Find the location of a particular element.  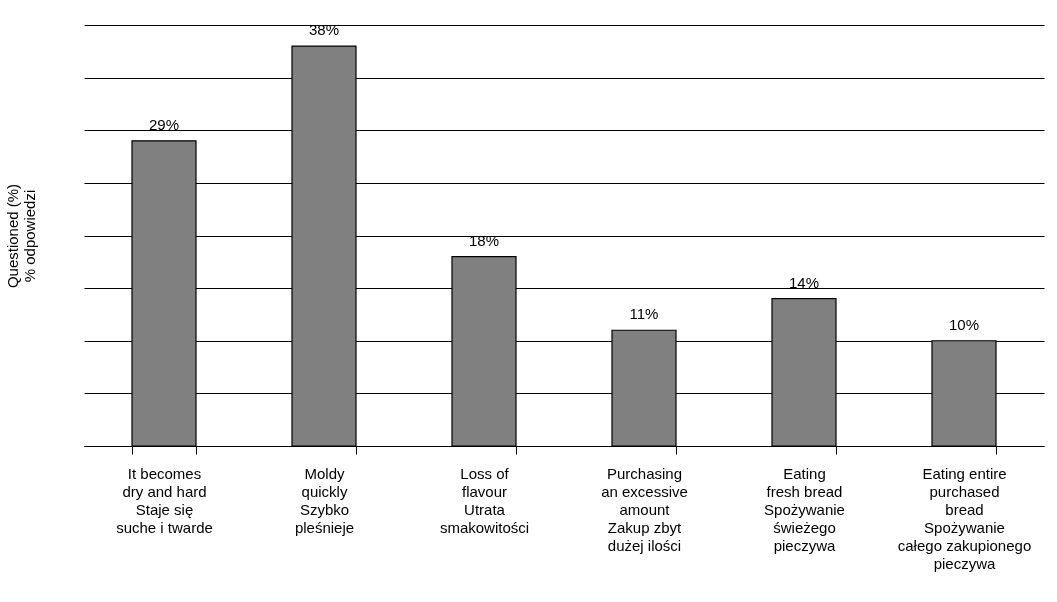

x-tick-label: Purchasing an excessive amount Zakup zbyt dużej ilości is located at coordinates (644, 509).